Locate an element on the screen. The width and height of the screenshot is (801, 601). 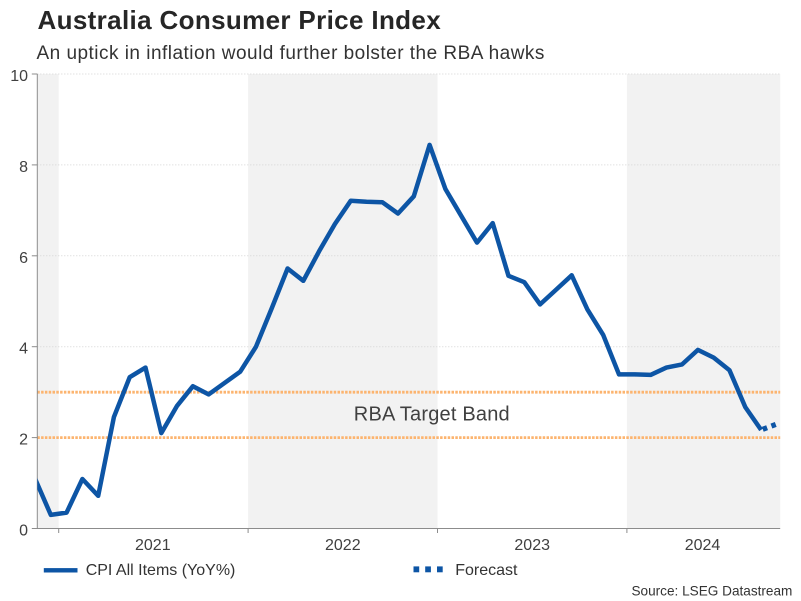
svg-text: 2022 is located at coordinates (343, 545).